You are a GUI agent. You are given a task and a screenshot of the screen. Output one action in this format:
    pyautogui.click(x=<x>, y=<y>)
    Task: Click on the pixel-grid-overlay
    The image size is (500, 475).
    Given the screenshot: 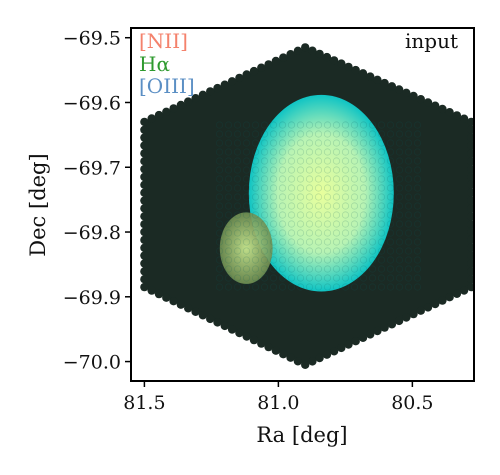 What is the action you would take?
    pyautogui.click(x=318, y=206)
    